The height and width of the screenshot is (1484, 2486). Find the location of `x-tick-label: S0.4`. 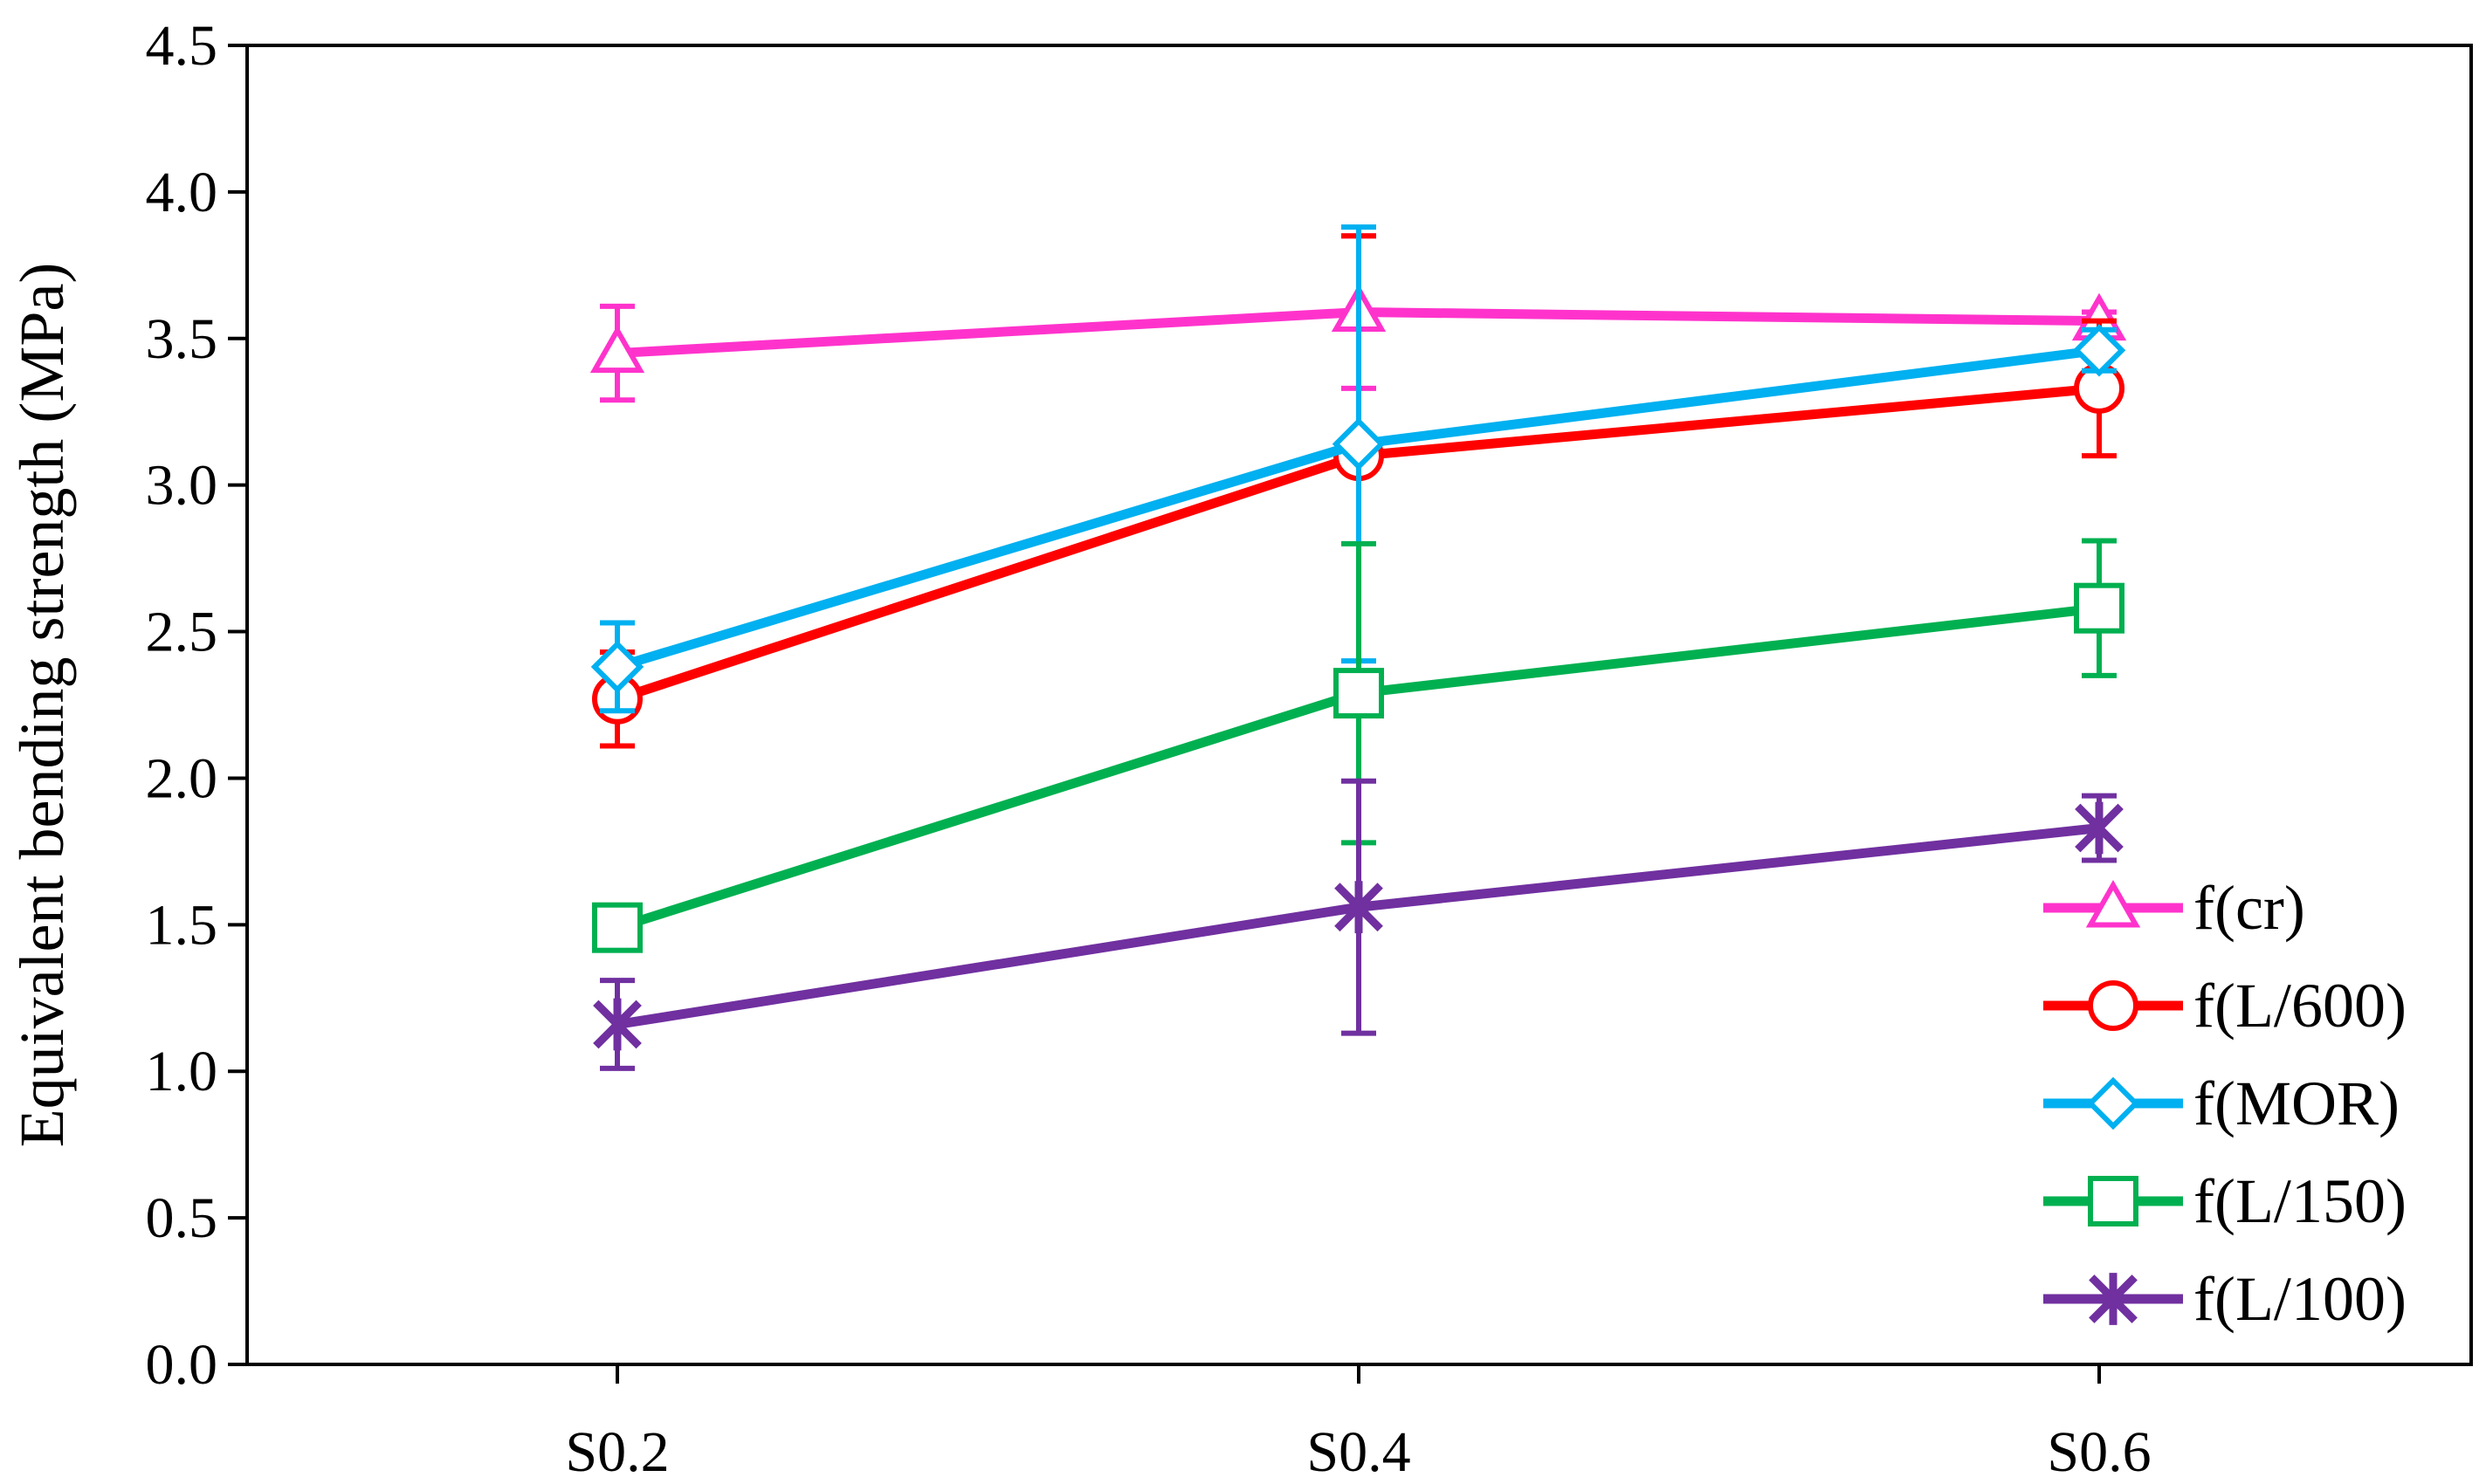

x-tick-label: S0.4 is located at coordinates (1358, 1452).